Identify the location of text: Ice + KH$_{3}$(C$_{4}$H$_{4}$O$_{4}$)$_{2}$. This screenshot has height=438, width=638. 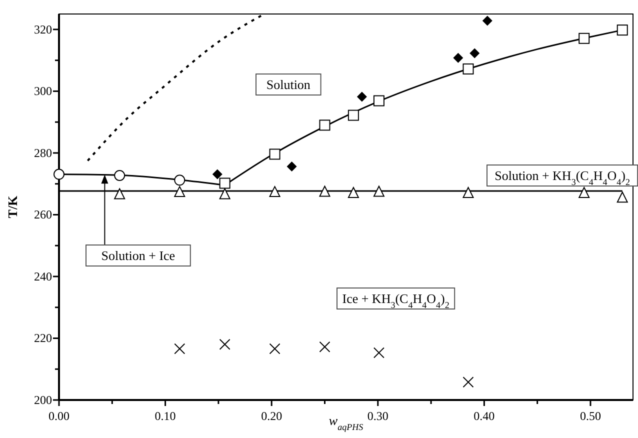
(396, 300).